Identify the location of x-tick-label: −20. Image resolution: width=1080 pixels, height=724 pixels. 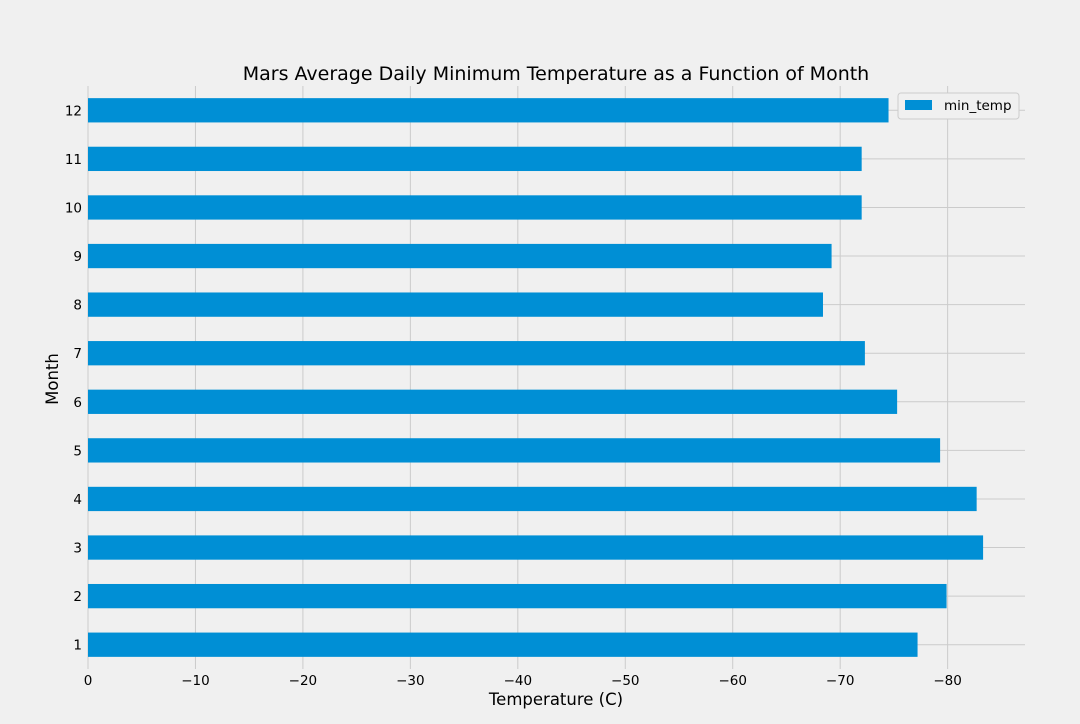
(303, 681).